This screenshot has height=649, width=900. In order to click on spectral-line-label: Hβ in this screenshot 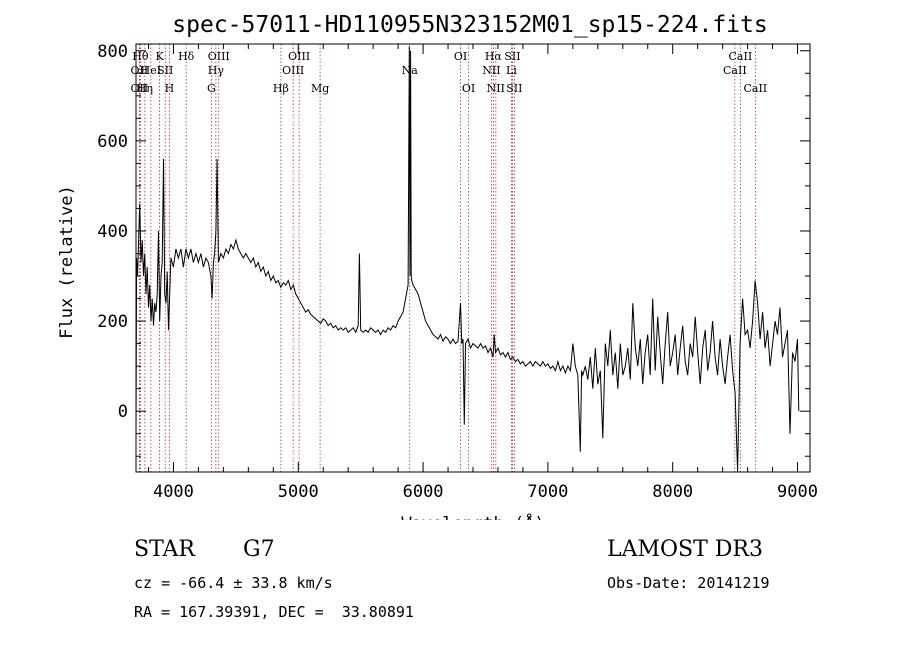, I will do `click(281, 88)`.